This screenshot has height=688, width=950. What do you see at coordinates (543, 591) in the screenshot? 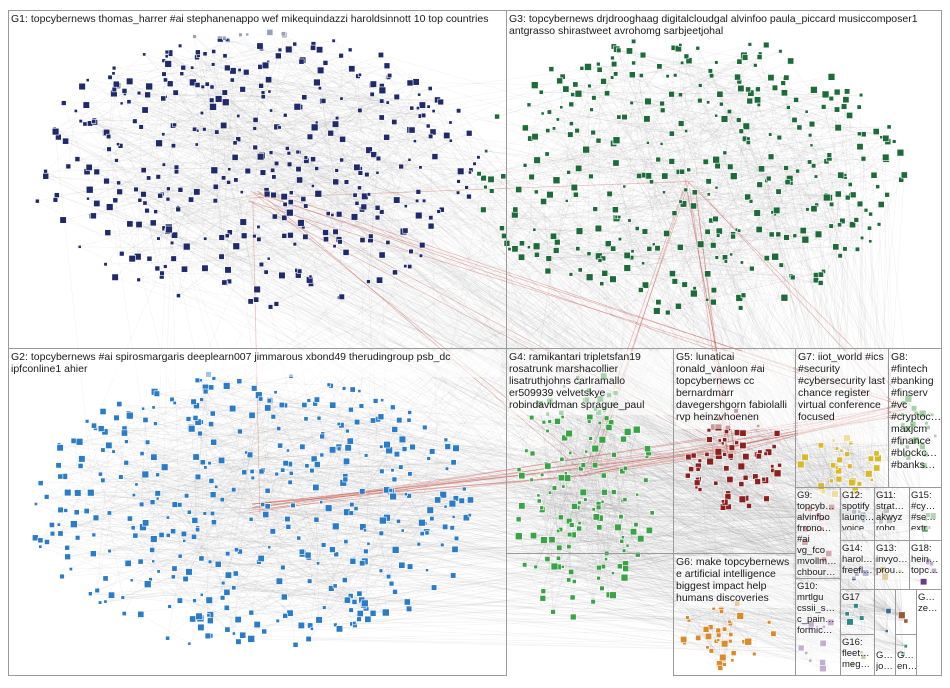
I see `node-g4` at bounding box center [543, 591].